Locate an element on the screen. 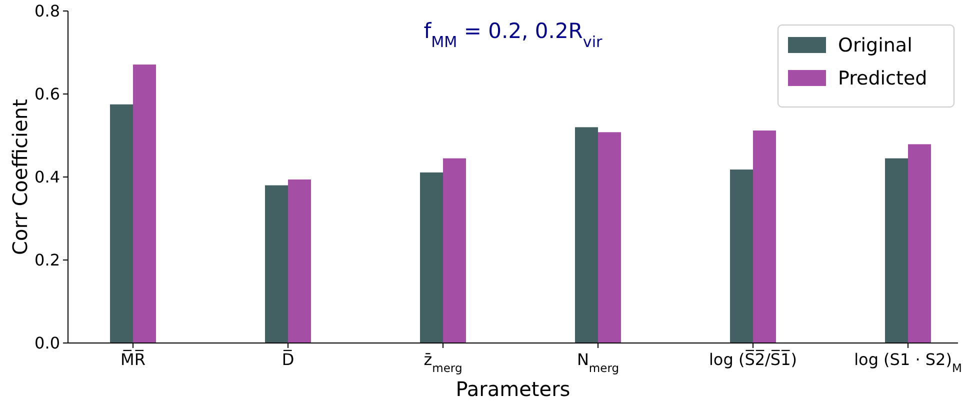 The image size is (963, 407). y-tick-label: 0.4 is located at coordinates (47, 177).